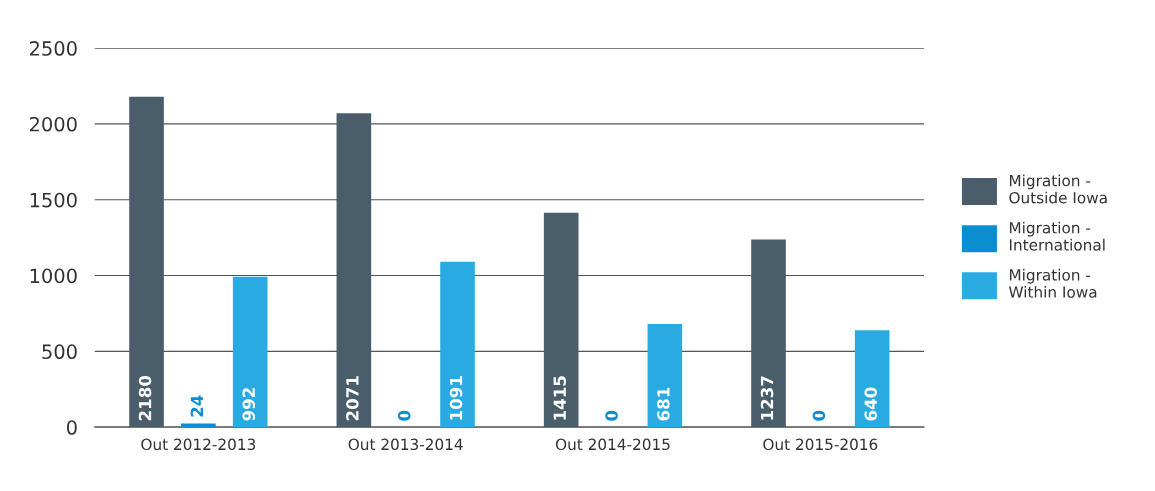  I want to click on data-label: 2180, so click(145, 398).